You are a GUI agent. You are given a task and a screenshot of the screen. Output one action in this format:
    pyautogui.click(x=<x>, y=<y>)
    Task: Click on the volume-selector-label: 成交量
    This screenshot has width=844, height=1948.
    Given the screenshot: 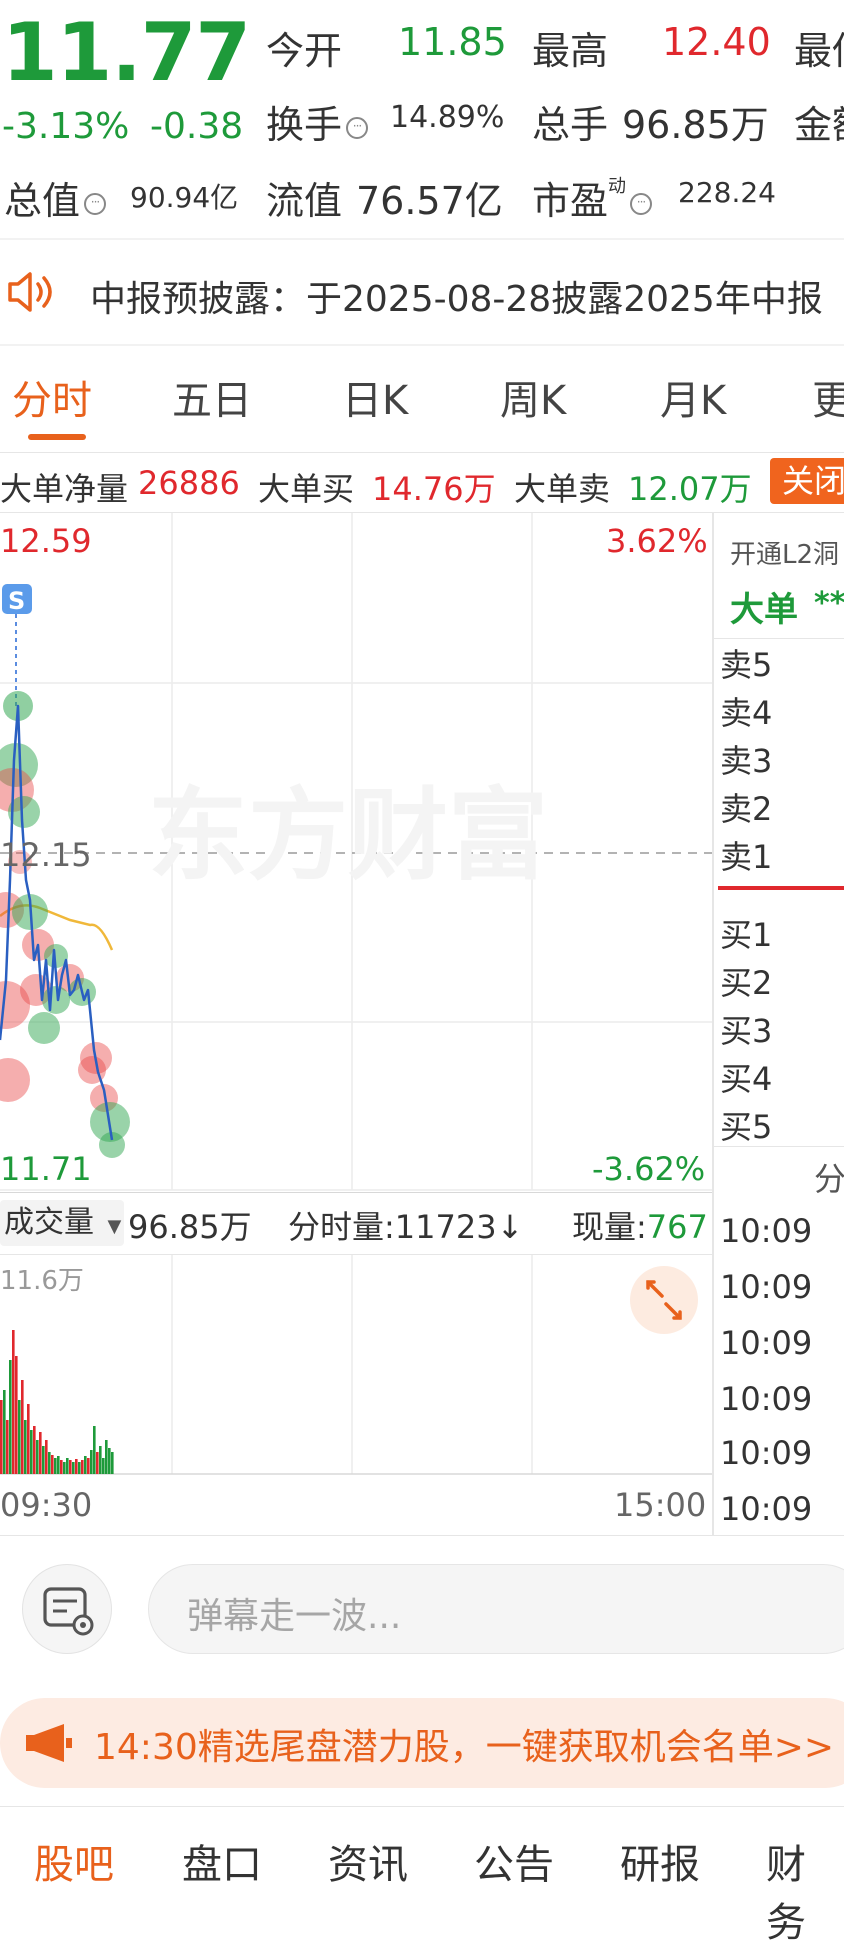 What is the action you would take?
    pyautogui.click(x=49, y=1222)
    